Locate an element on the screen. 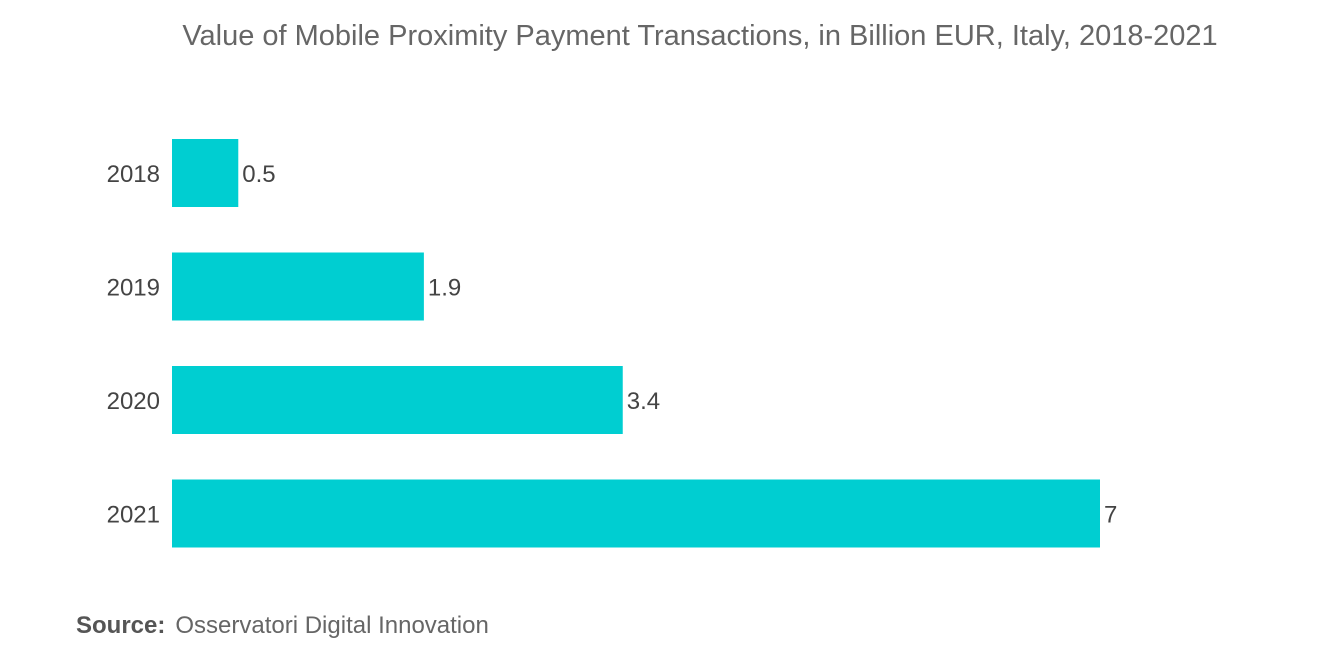  bar-2021 is located at coordinates (636, 513).